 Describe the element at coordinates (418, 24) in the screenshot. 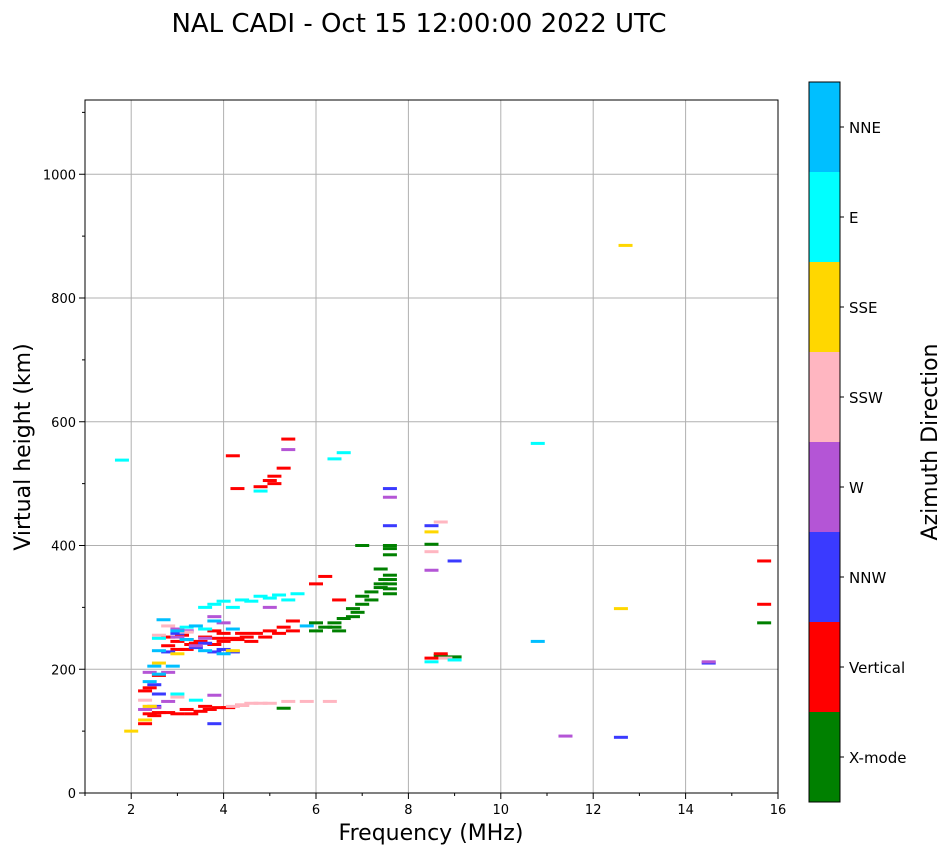

I see `chart-title: NAL CADI - Oct 15 12:00:00 2022 UTC` at that location.